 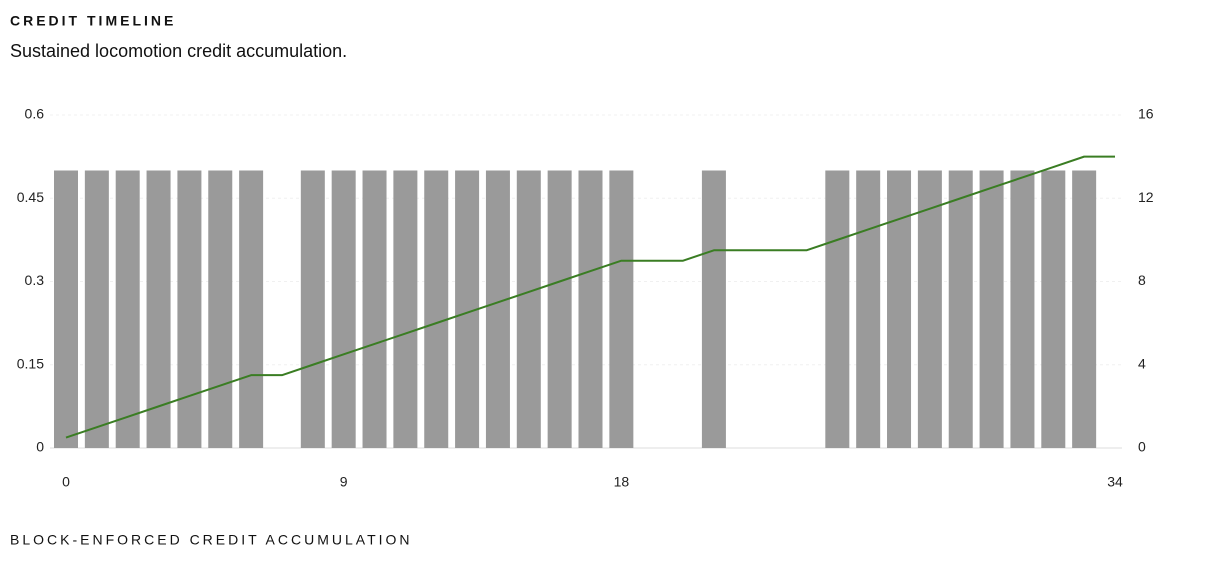 I want to click on x-tick-label: 34, so click(x=1115, y=482).